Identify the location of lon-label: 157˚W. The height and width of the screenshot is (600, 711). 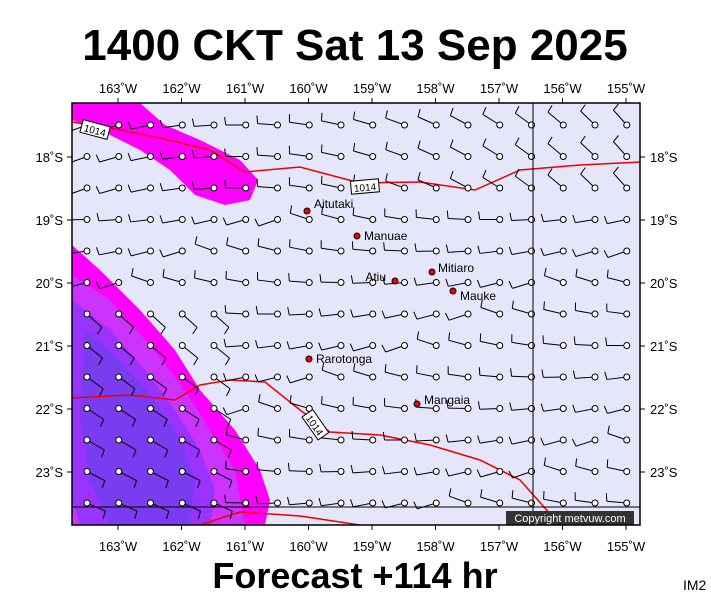
(499, 546).